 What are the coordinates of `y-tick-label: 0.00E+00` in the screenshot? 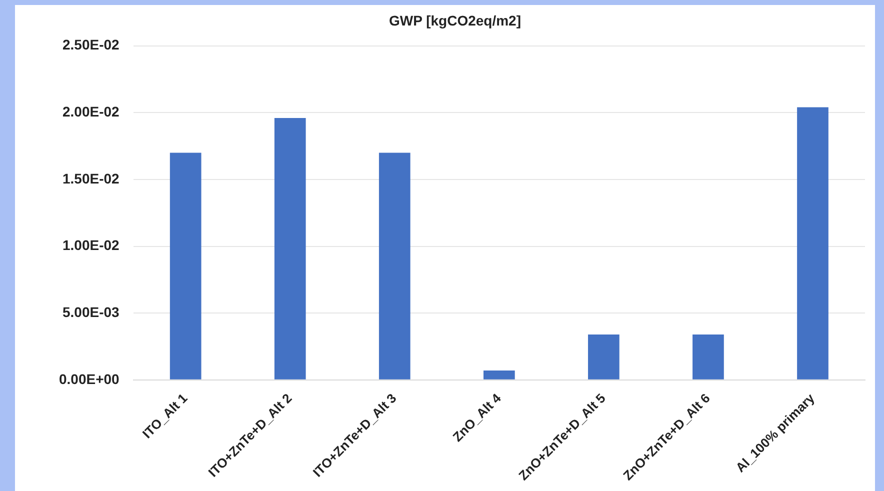 It's located at (89, 378).